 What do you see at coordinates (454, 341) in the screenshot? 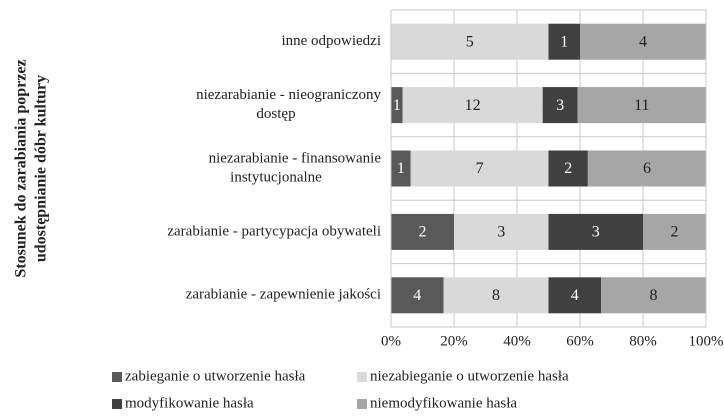
I see `x-tick-label: 20%` at bounding box center [454, 341].